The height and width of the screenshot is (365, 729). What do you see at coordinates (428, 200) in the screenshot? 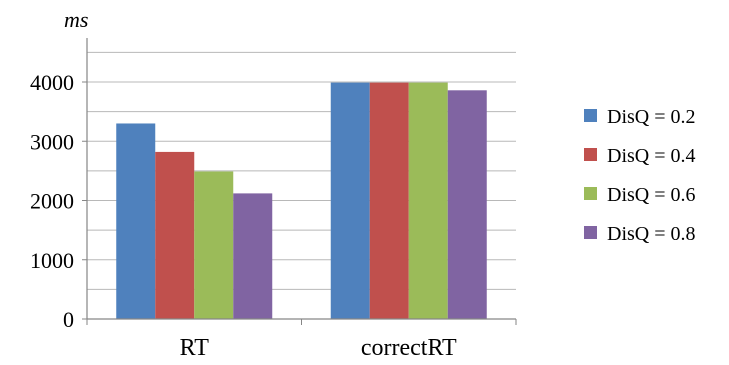
I see `bar-correctRT-DisQ=0.6` at bounding box center [428, 200].